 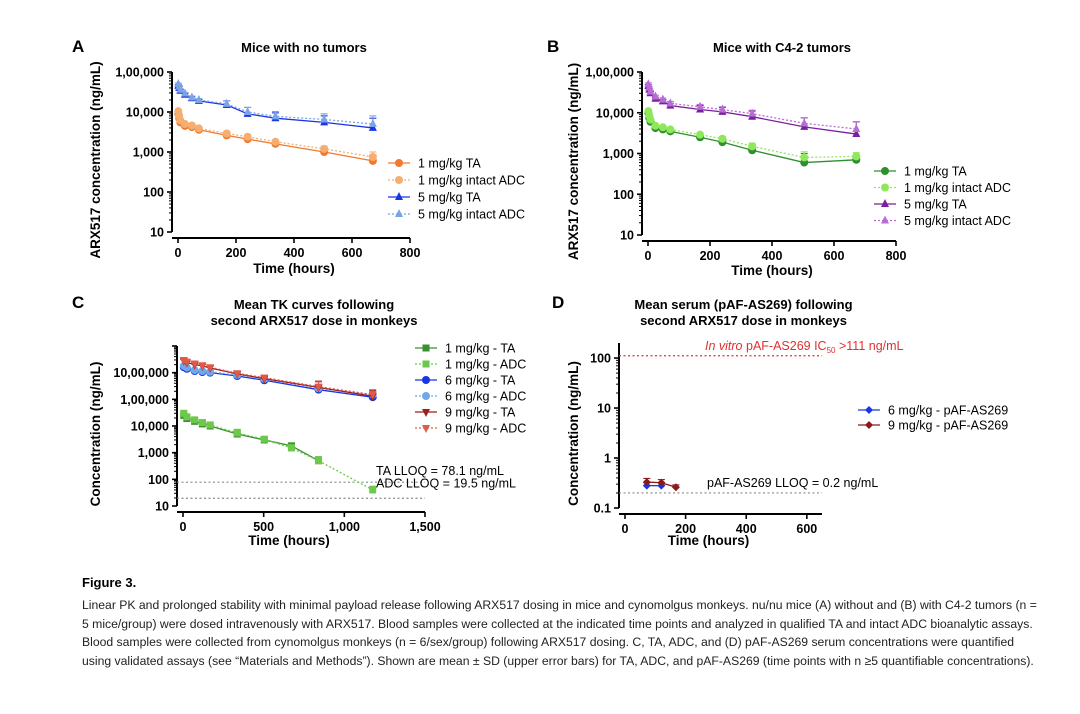 I want to click on chart-c-y-tick-label: 10, so click(x=162, y=507).